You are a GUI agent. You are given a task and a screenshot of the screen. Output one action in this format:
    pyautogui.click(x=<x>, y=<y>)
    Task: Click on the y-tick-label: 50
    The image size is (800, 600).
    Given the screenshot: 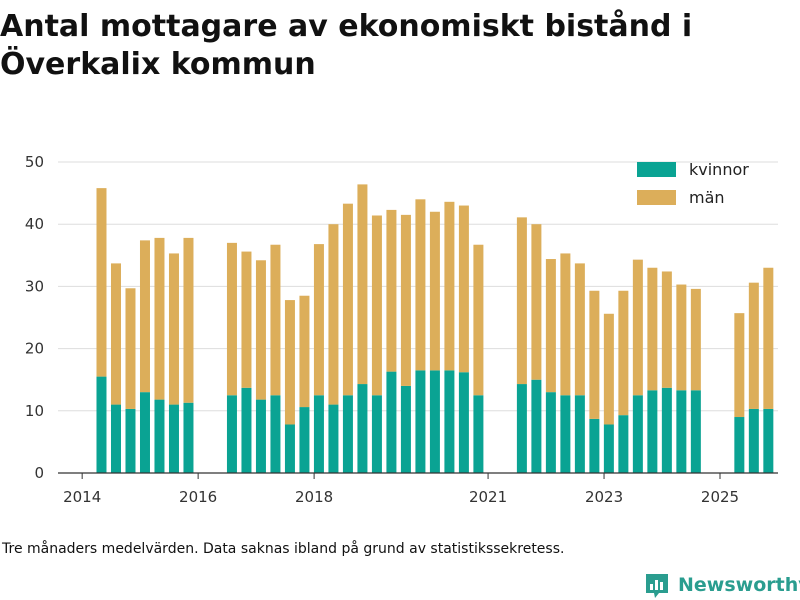 What is the action you would take?
    pyautogui.click(x=34, y=162)
    